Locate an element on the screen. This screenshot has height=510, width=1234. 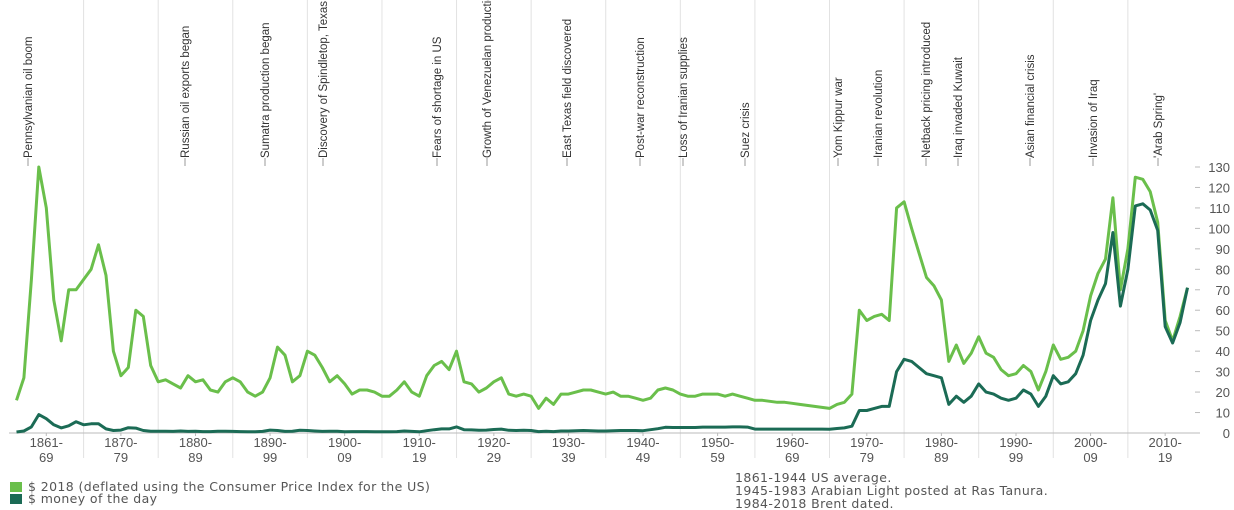
annotation: Post-war reconstruction is located at coordinates (641, 97).